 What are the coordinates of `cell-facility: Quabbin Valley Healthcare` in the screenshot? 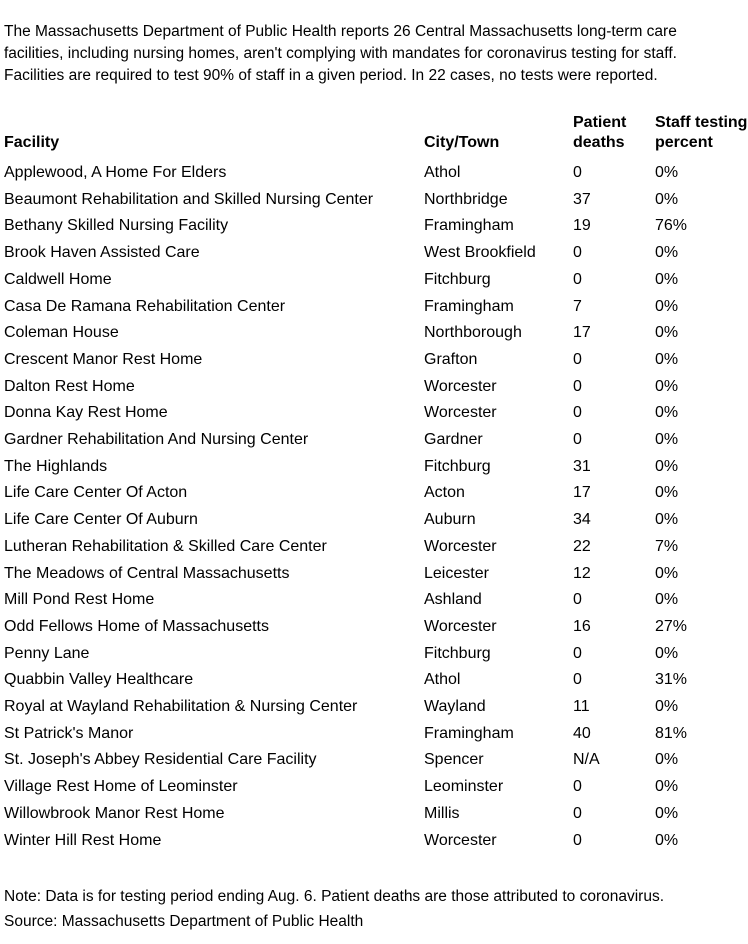 It's located at (99, 680).